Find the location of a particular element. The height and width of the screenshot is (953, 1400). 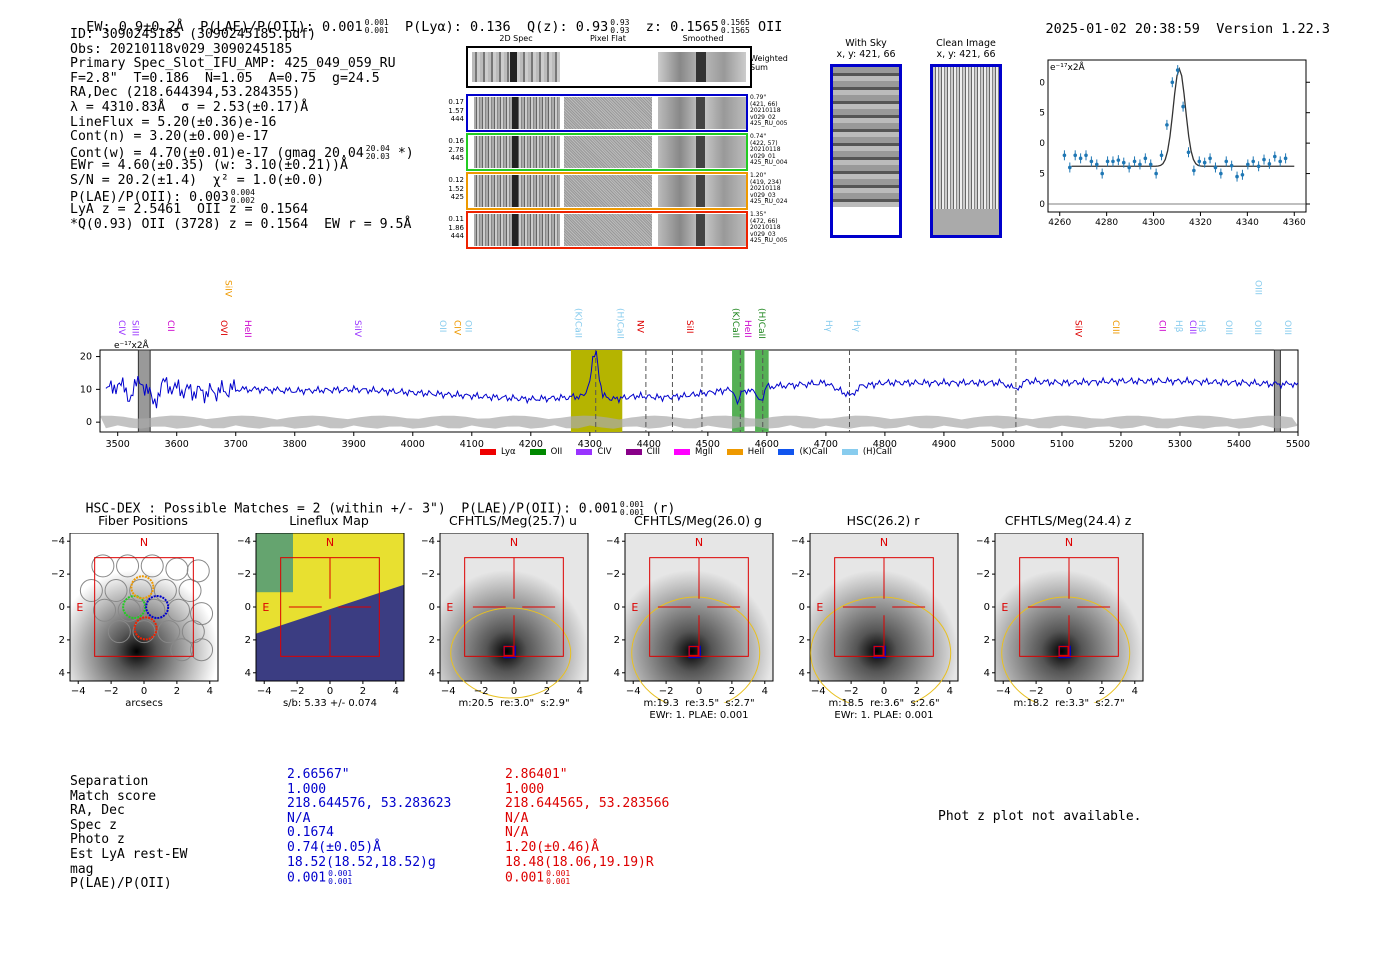

version: Version 1.22.3 is located at coordinates (1273, 29).